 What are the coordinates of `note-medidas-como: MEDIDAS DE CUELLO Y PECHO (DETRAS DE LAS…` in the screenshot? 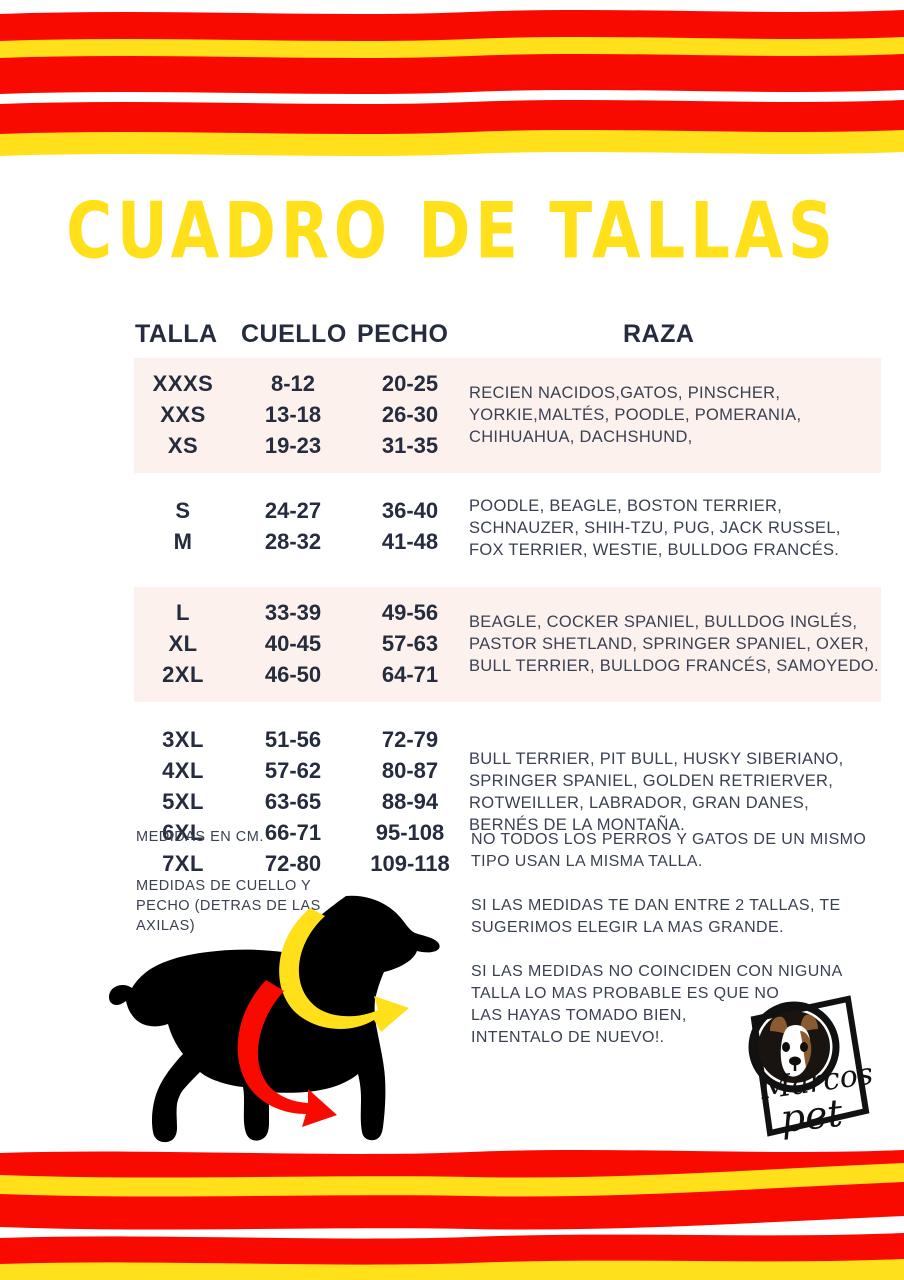 It's located at (228, 906).